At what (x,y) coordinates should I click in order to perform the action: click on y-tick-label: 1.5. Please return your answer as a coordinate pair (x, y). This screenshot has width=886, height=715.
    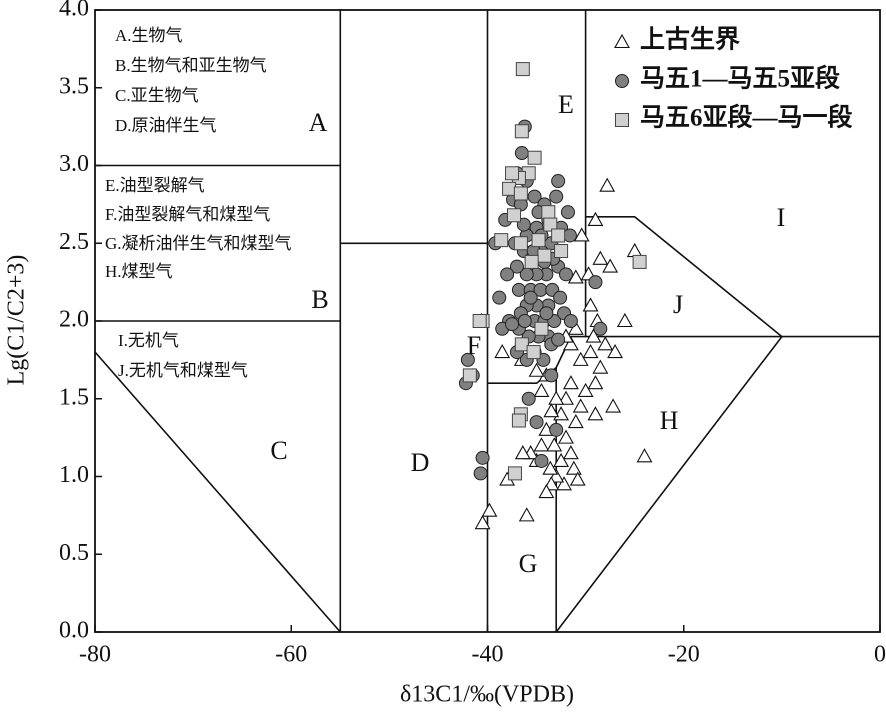
    Looking at the image, I should click on (74, 397).